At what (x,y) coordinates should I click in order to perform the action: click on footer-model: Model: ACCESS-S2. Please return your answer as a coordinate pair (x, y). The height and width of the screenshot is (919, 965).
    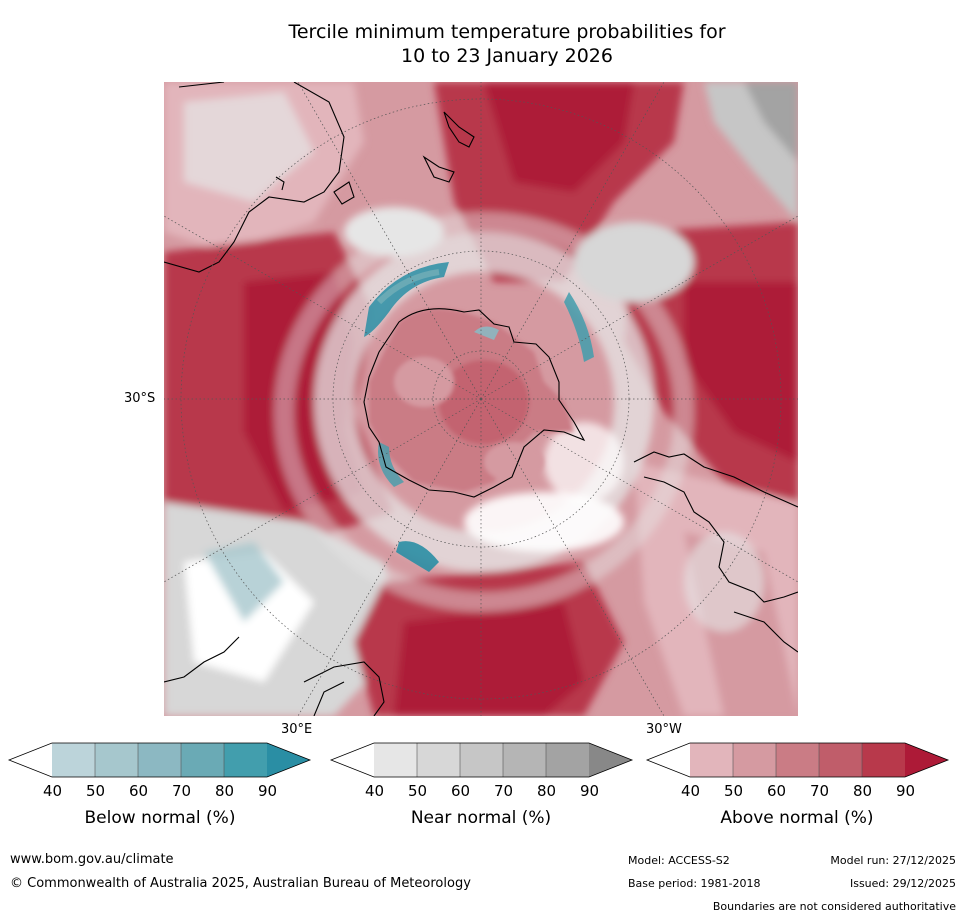
    Looking at the image, I should click on (679, 860).